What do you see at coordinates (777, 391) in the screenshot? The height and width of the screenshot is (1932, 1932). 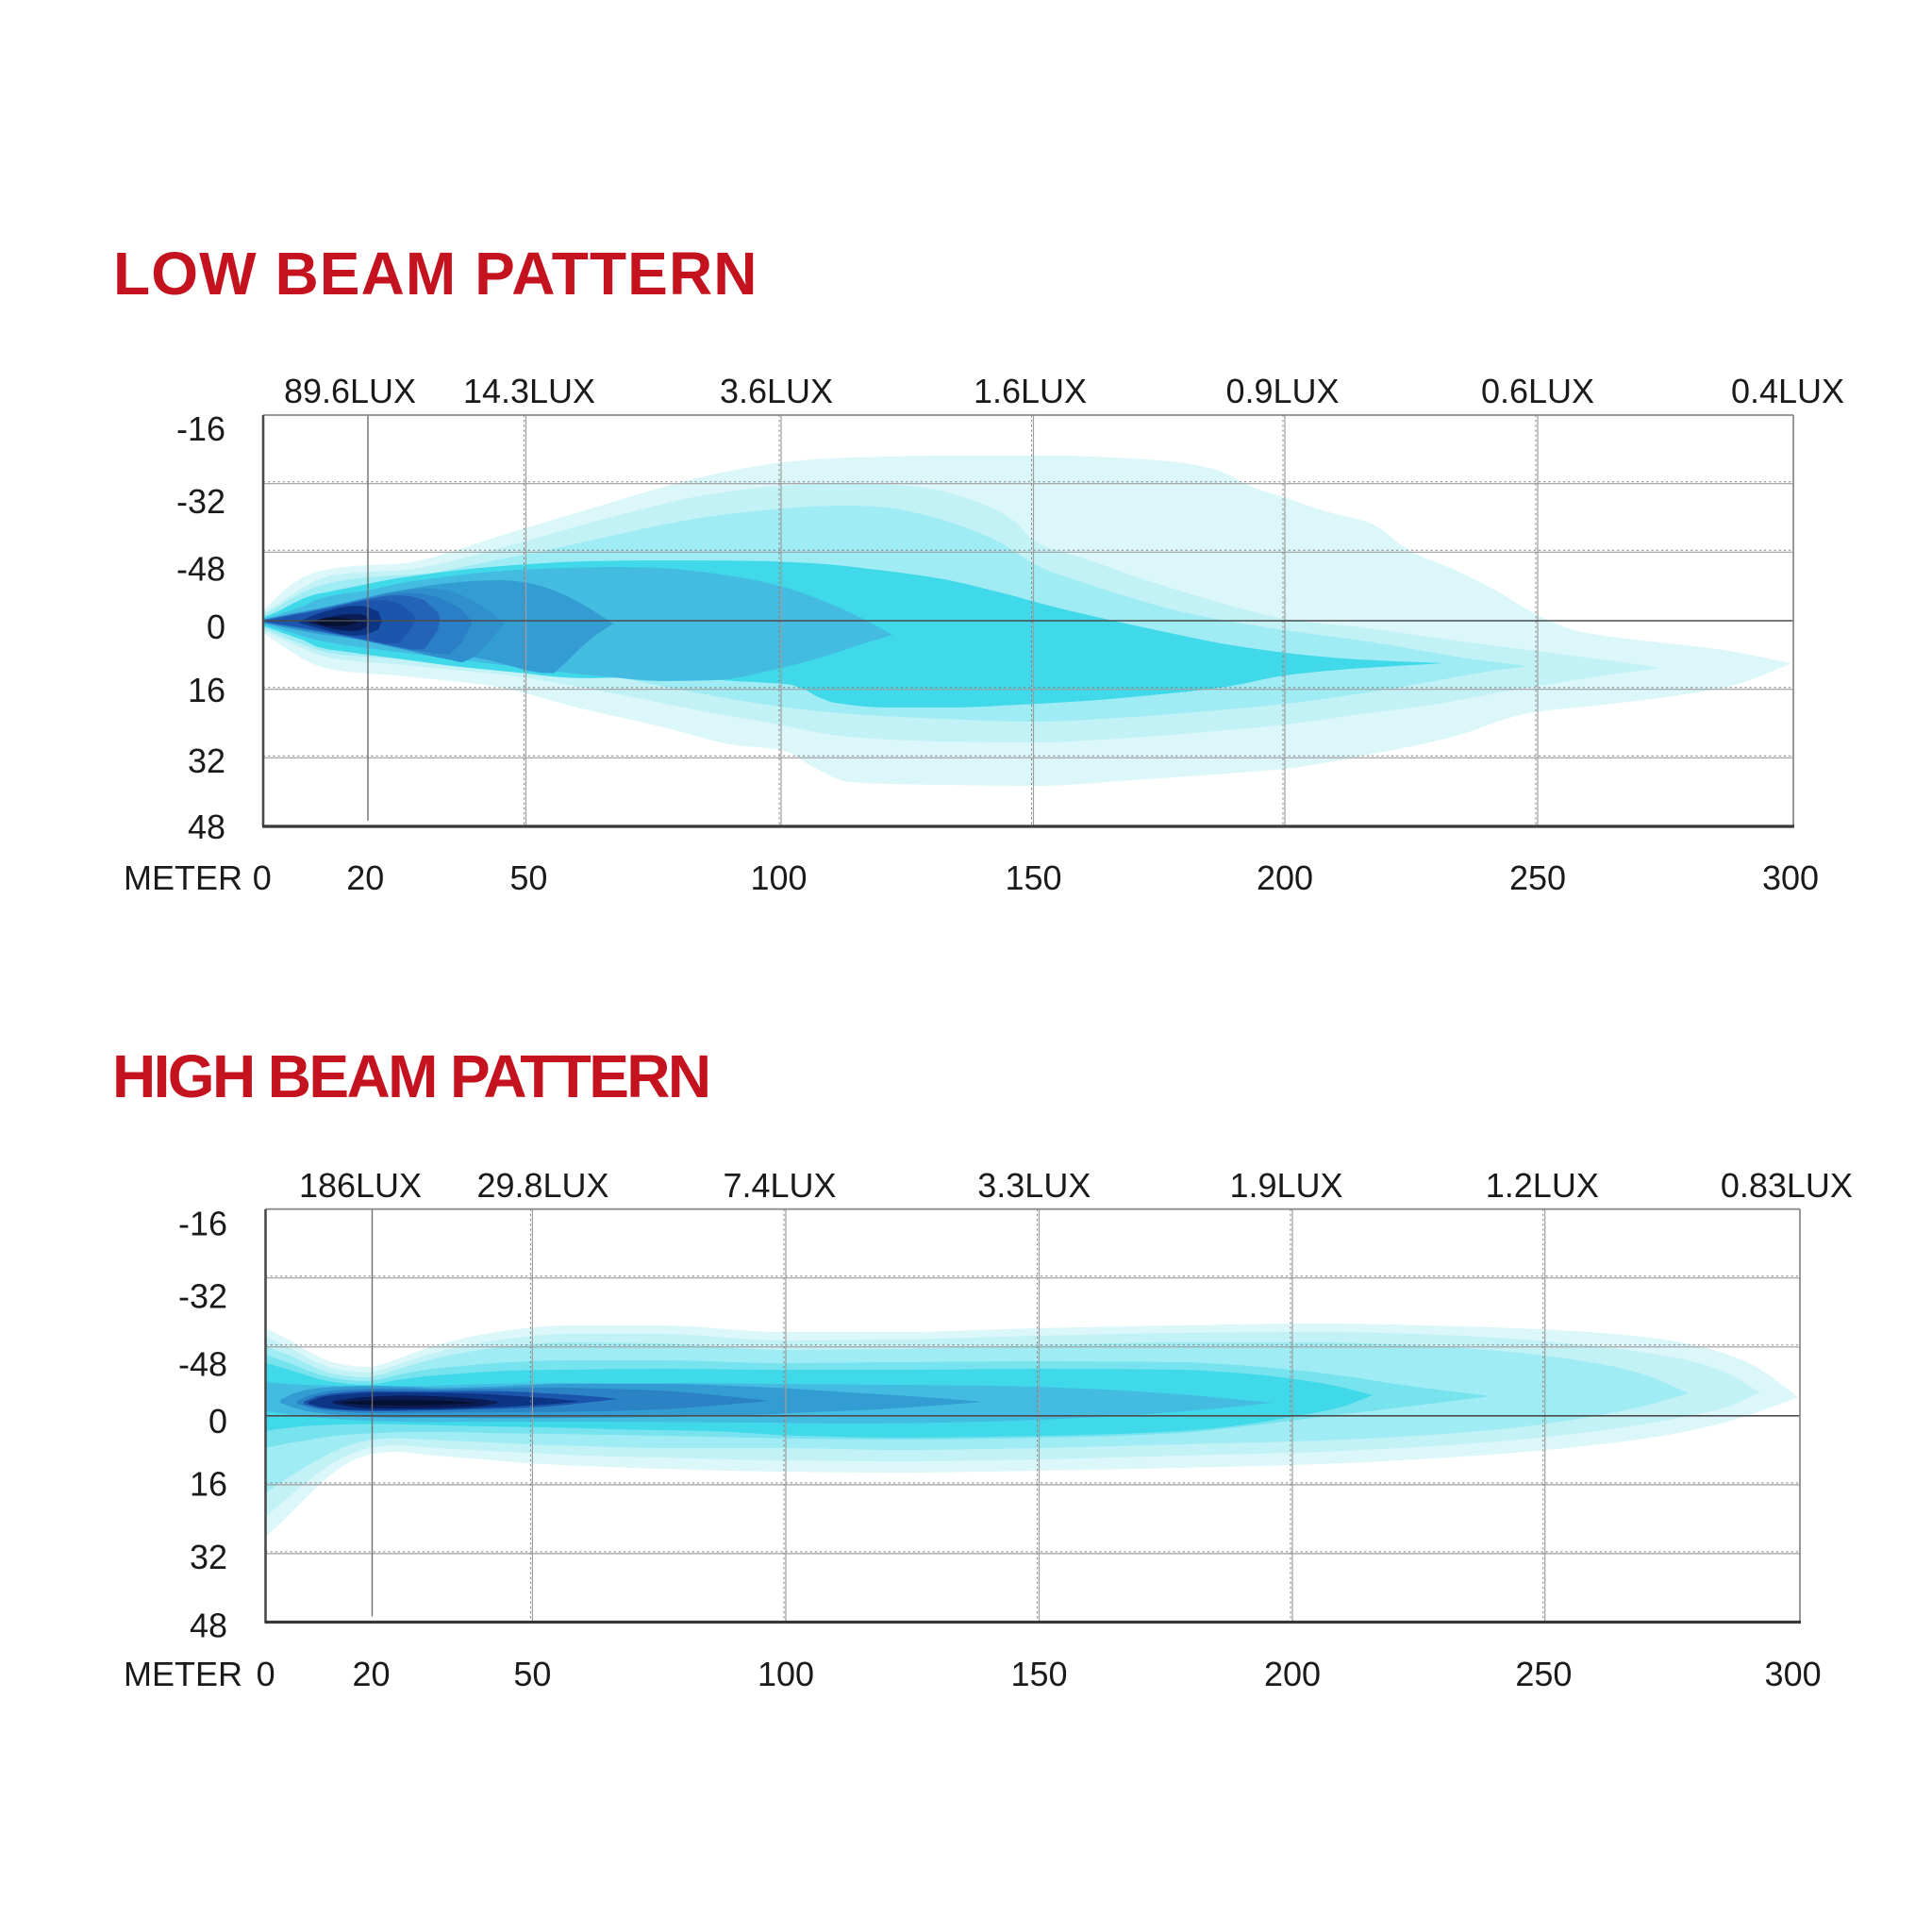 I see `svg-text: 3.6LUX` at bounding box center [777, 391].